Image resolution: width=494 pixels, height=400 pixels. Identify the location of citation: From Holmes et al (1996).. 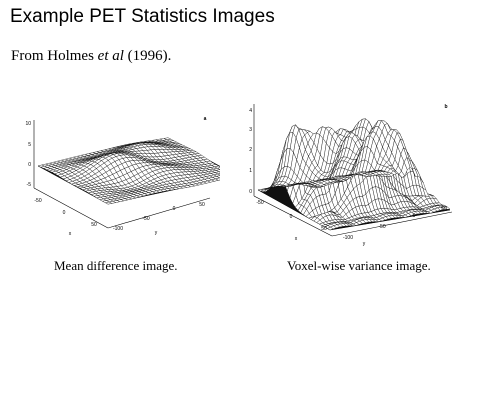
(91, 56).